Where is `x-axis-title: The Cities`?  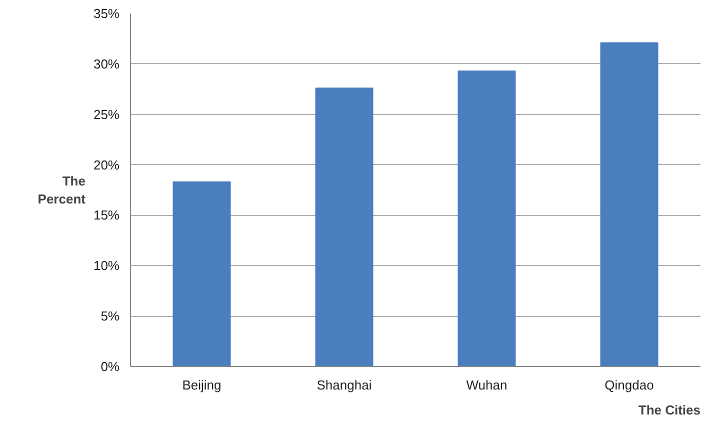 x-axis-title: The Cities is located at coordinates (669, 410).